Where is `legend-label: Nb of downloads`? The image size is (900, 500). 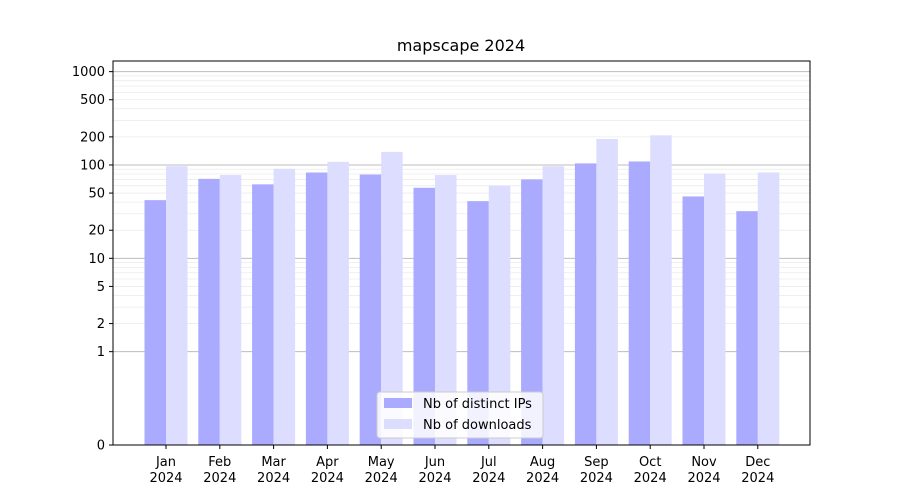 legend-label: Nb of downloads is located at coordinates (477, 425).